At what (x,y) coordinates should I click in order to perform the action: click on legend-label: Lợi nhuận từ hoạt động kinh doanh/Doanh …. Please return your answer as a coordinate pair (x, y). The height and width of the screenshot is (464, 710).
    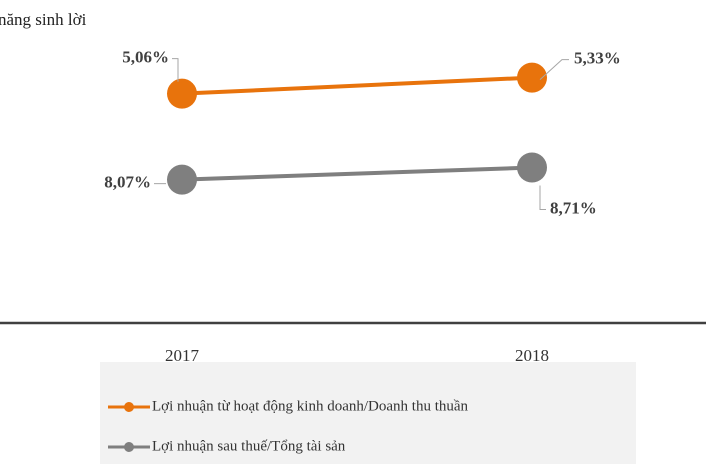
    Looking at the image, I should click on (310, 406).